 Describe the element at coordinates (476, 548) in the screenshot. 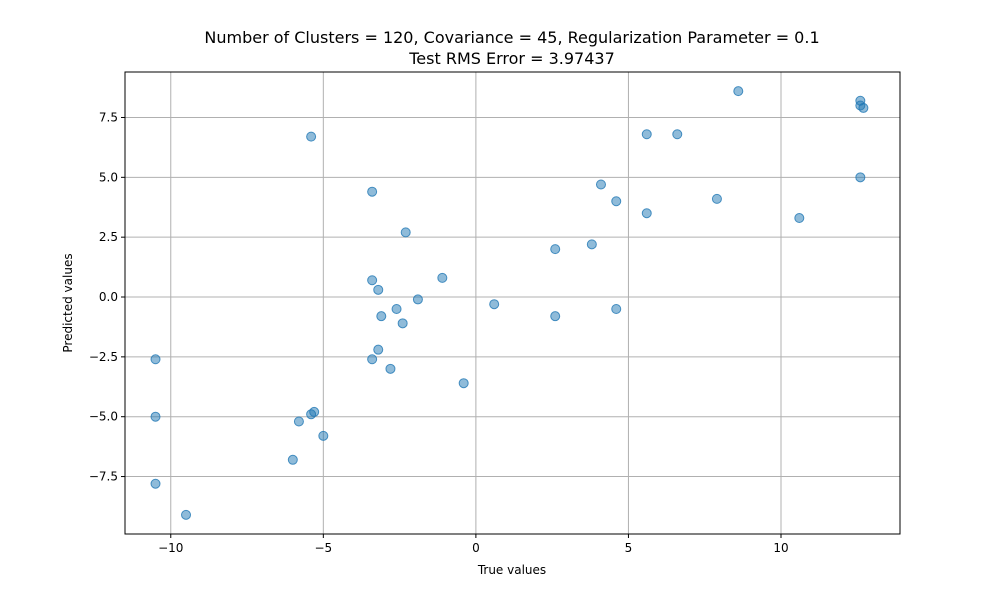

I see `x-tick-label: 0` at that location.